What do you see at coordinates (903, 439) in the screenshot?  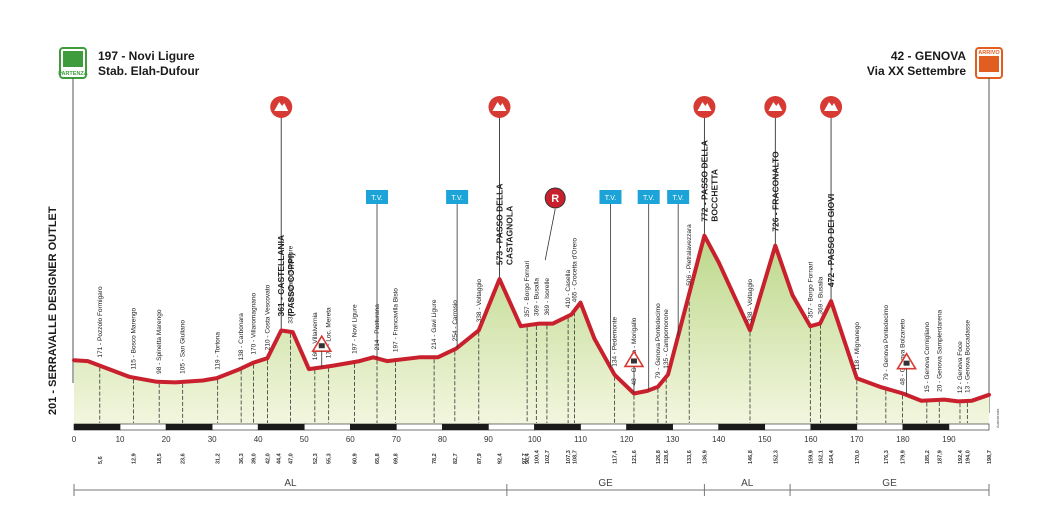 I see `axis-tick-label: 180` at bounding box center [903, 439].